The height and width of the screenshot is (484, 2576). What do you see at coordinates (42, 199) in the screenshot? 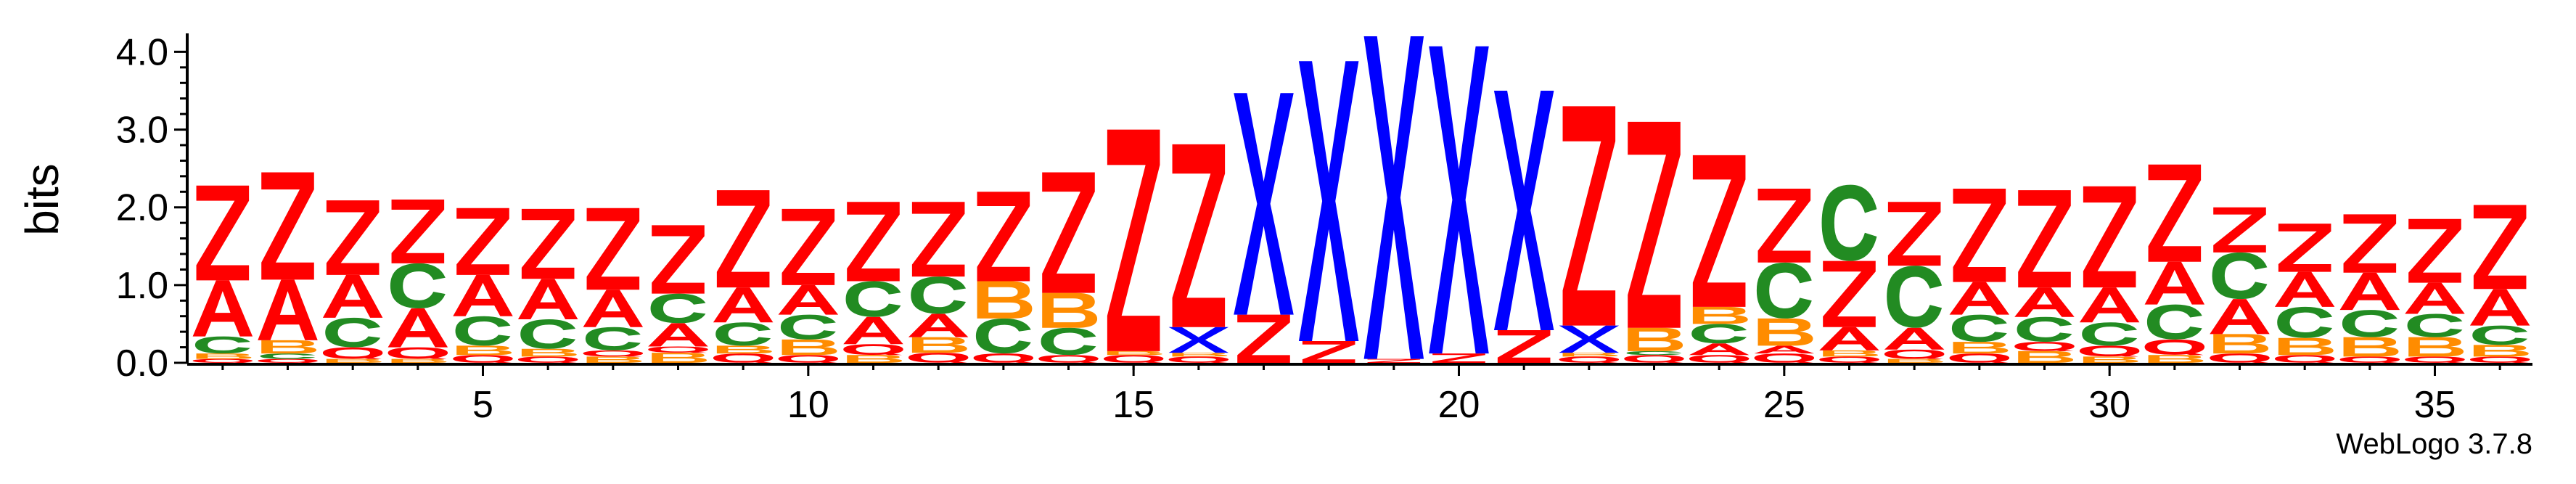
I see `y-axis-label: bits` at bounding box center [42, 199].